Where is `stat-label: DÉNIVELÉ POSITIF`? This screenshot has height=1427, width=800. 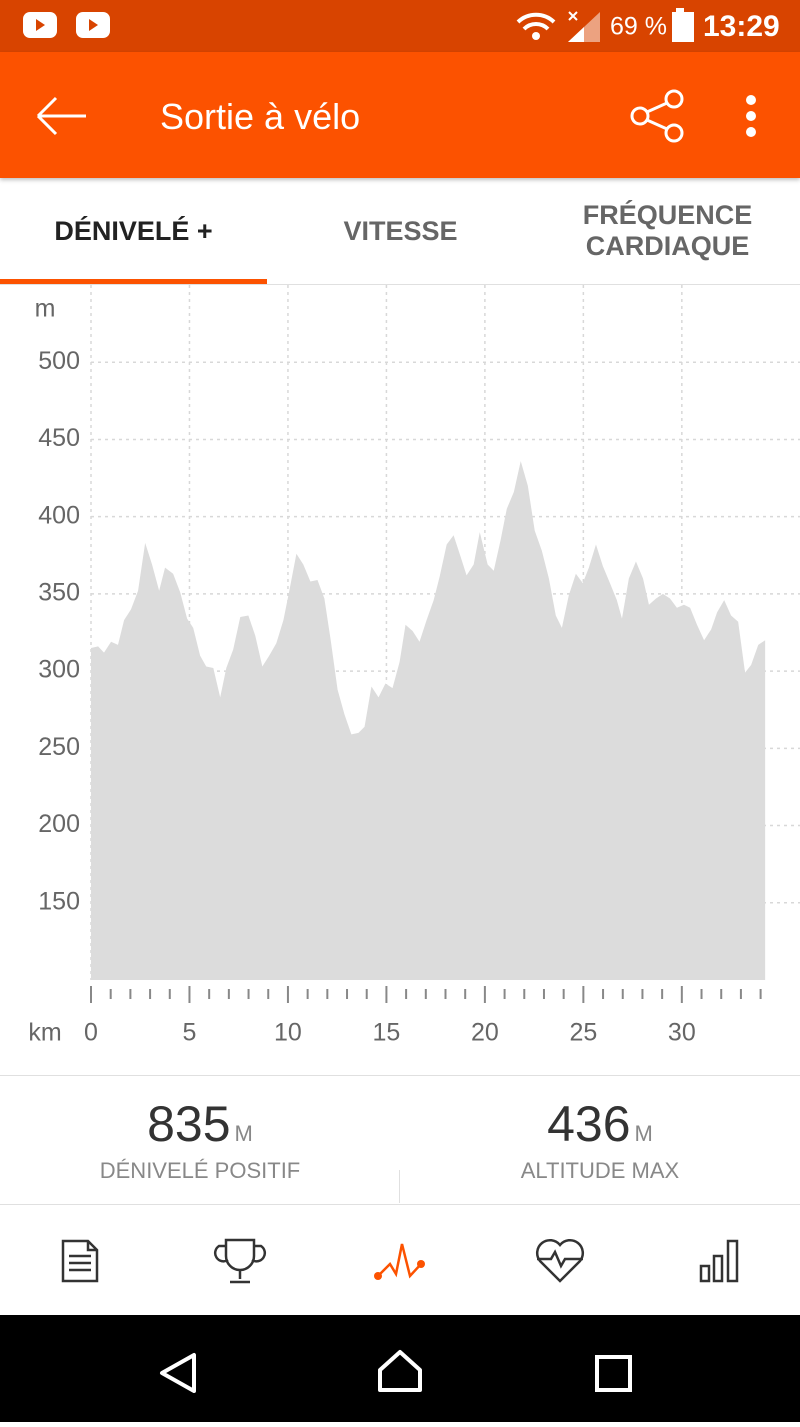
stat-label: DÉNIVELÉ POSITIF is located at coordinates (200, 1170).